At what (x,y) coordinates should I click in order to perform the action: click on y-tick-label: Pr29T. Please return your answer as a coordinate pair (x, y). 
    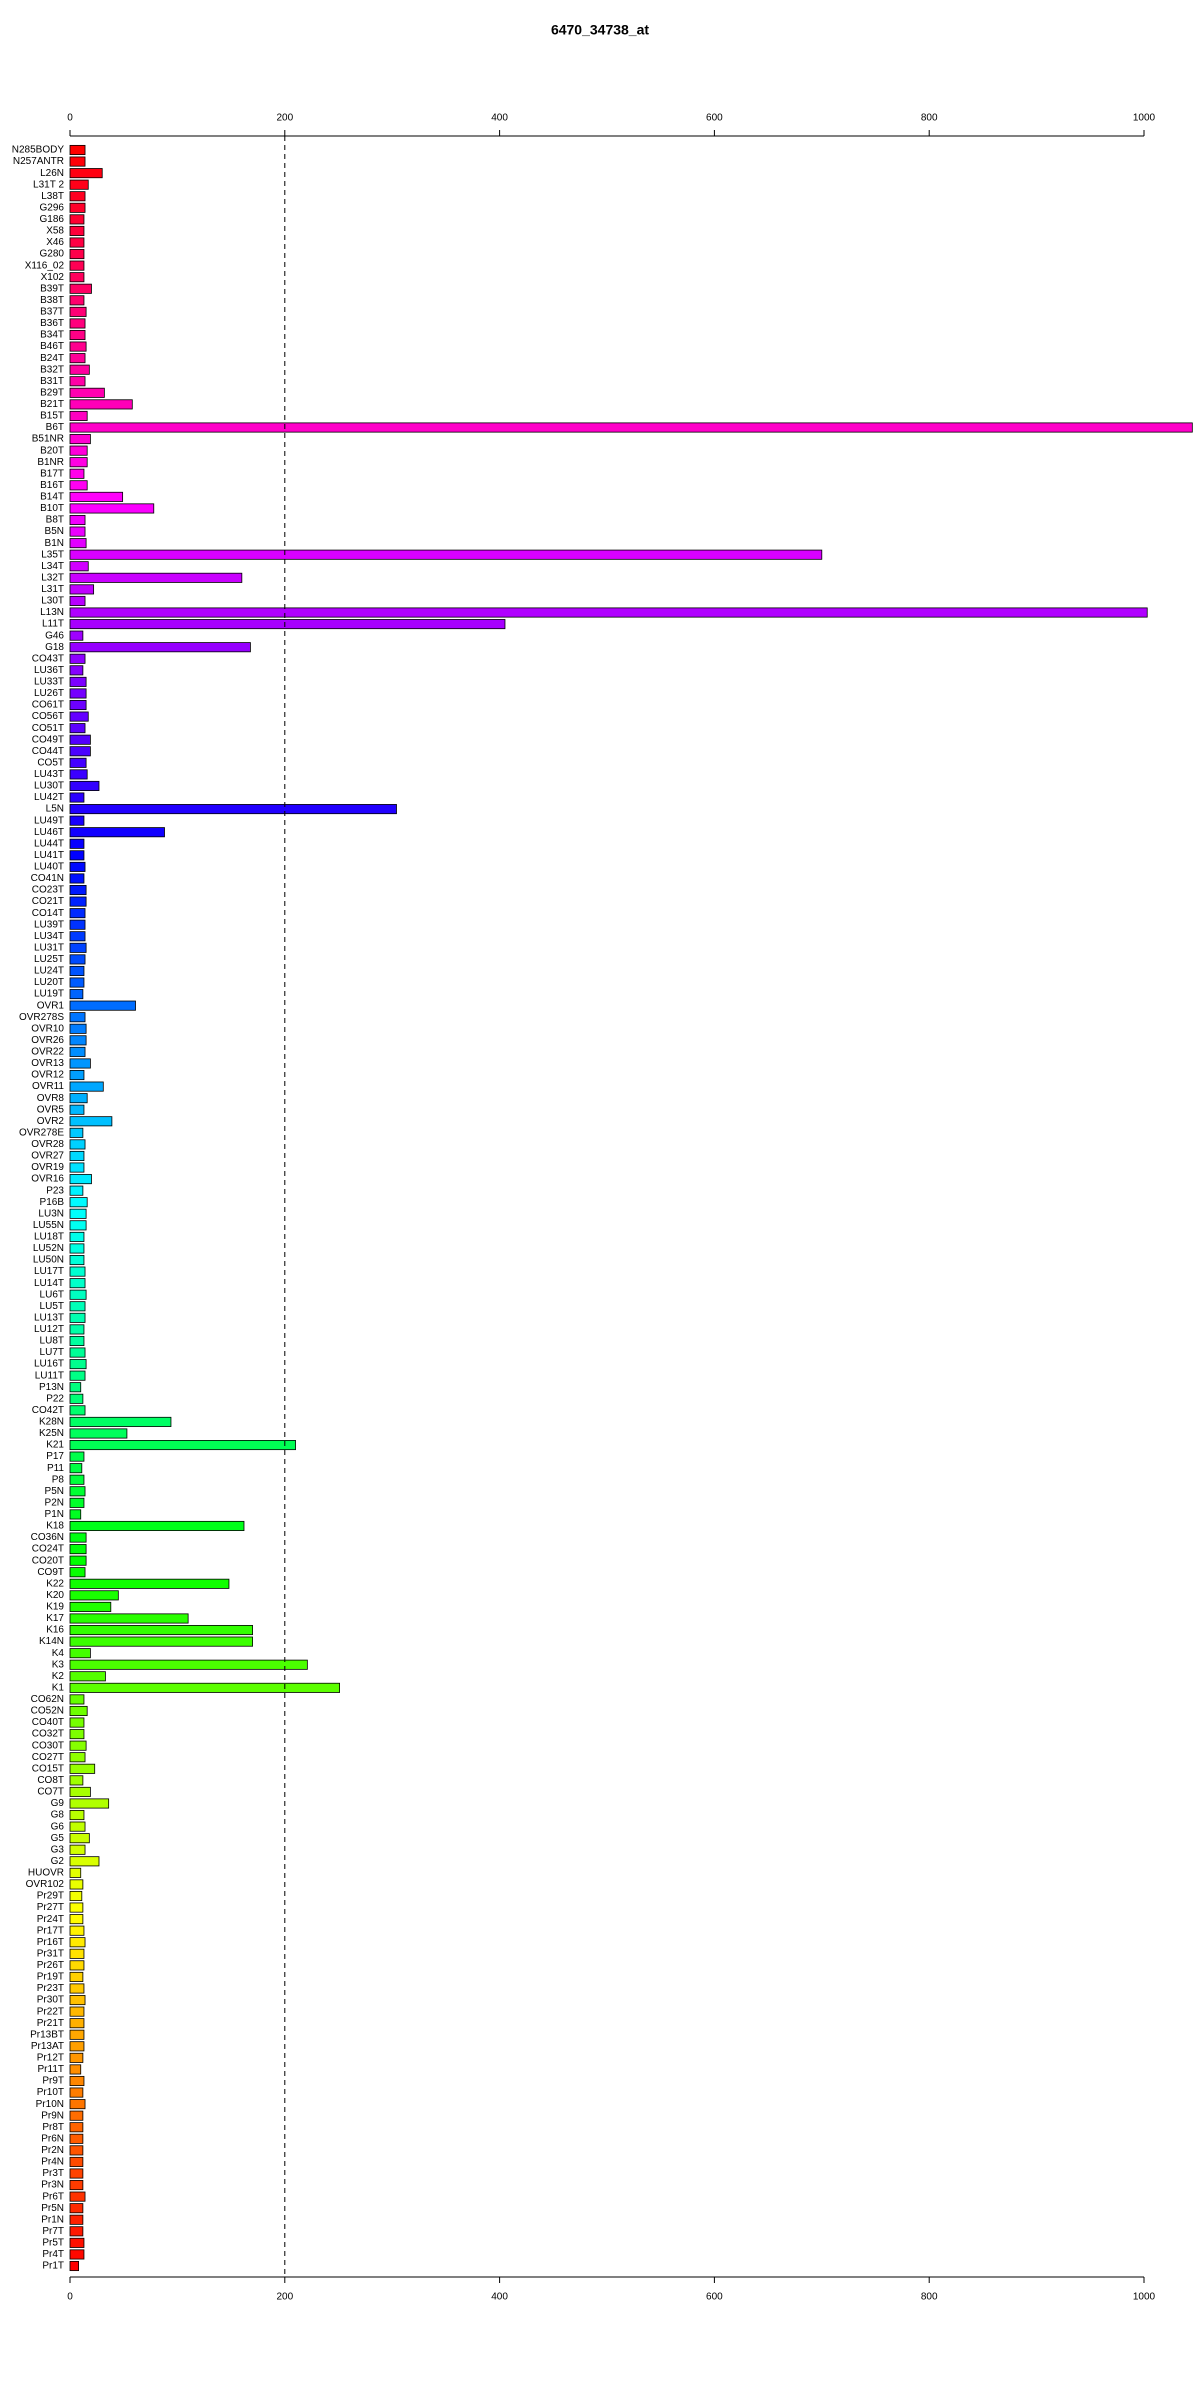
    Looking at the image, I should click on (50, 1896).